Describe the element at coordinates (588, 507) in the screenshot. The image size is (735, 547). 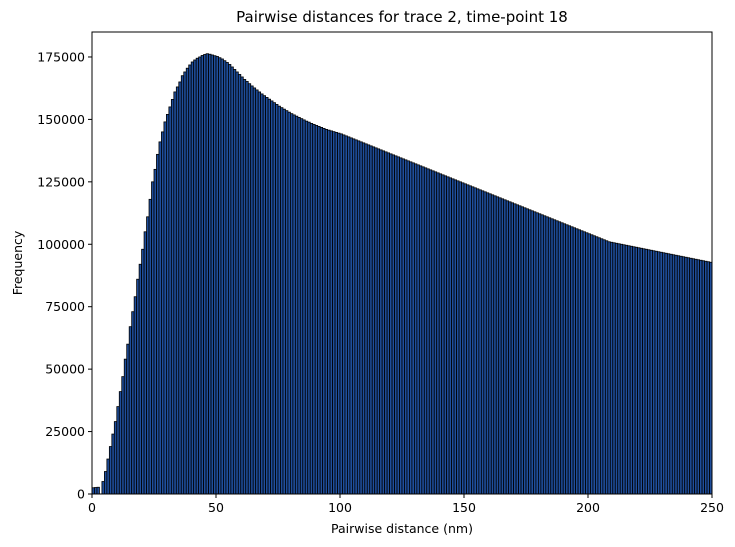
I see `x-tick-label: 200` at that location.